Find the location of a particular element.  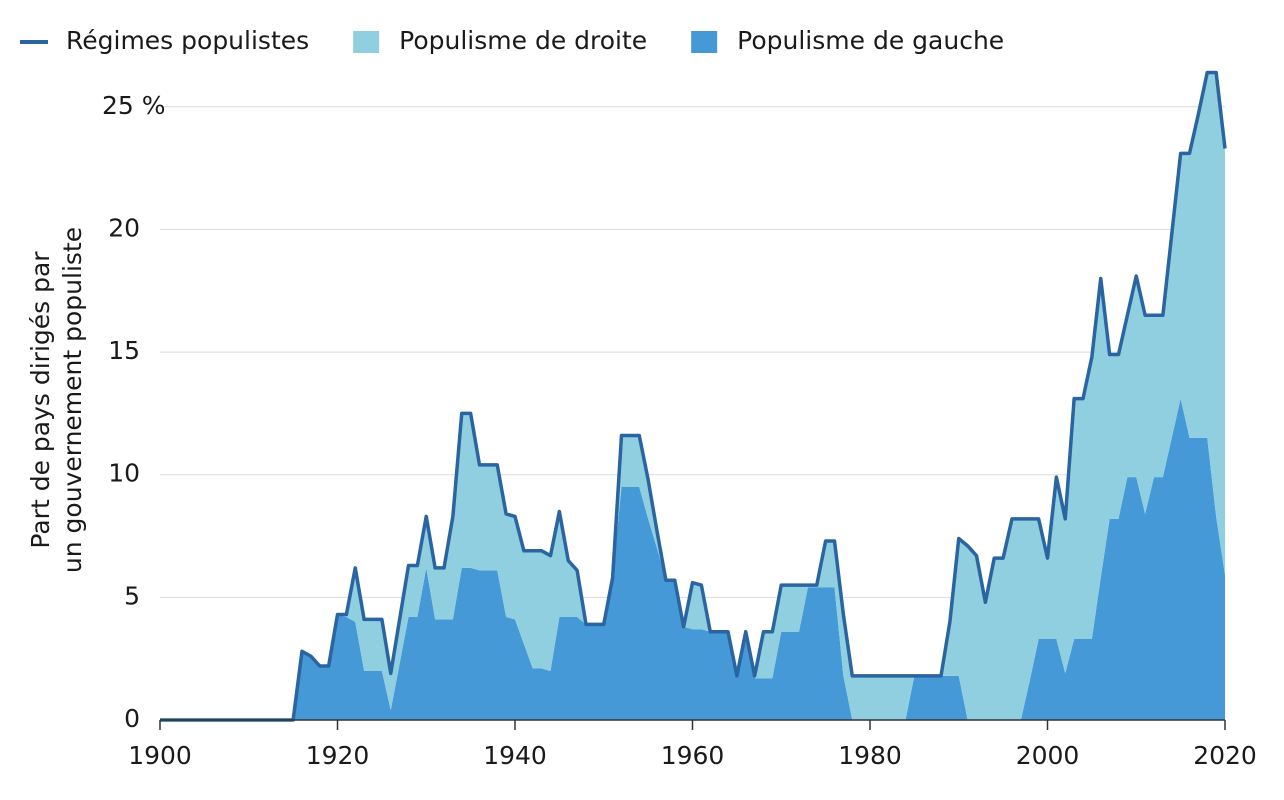

x-tick-label: 2020 is located at coordinates (1225, 755).